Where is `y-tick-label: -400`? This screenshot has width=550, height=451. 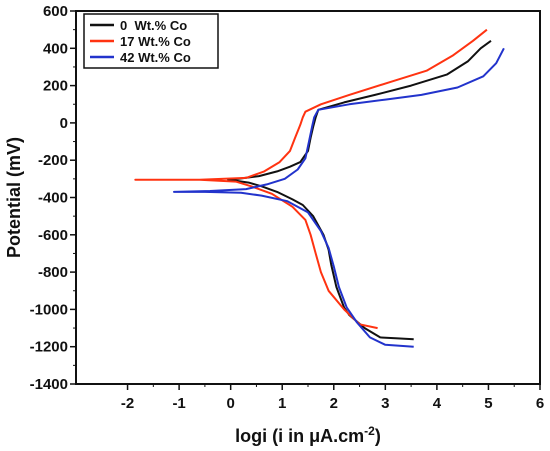
y-tick-label: -400 is located at coordinates (53, 198).